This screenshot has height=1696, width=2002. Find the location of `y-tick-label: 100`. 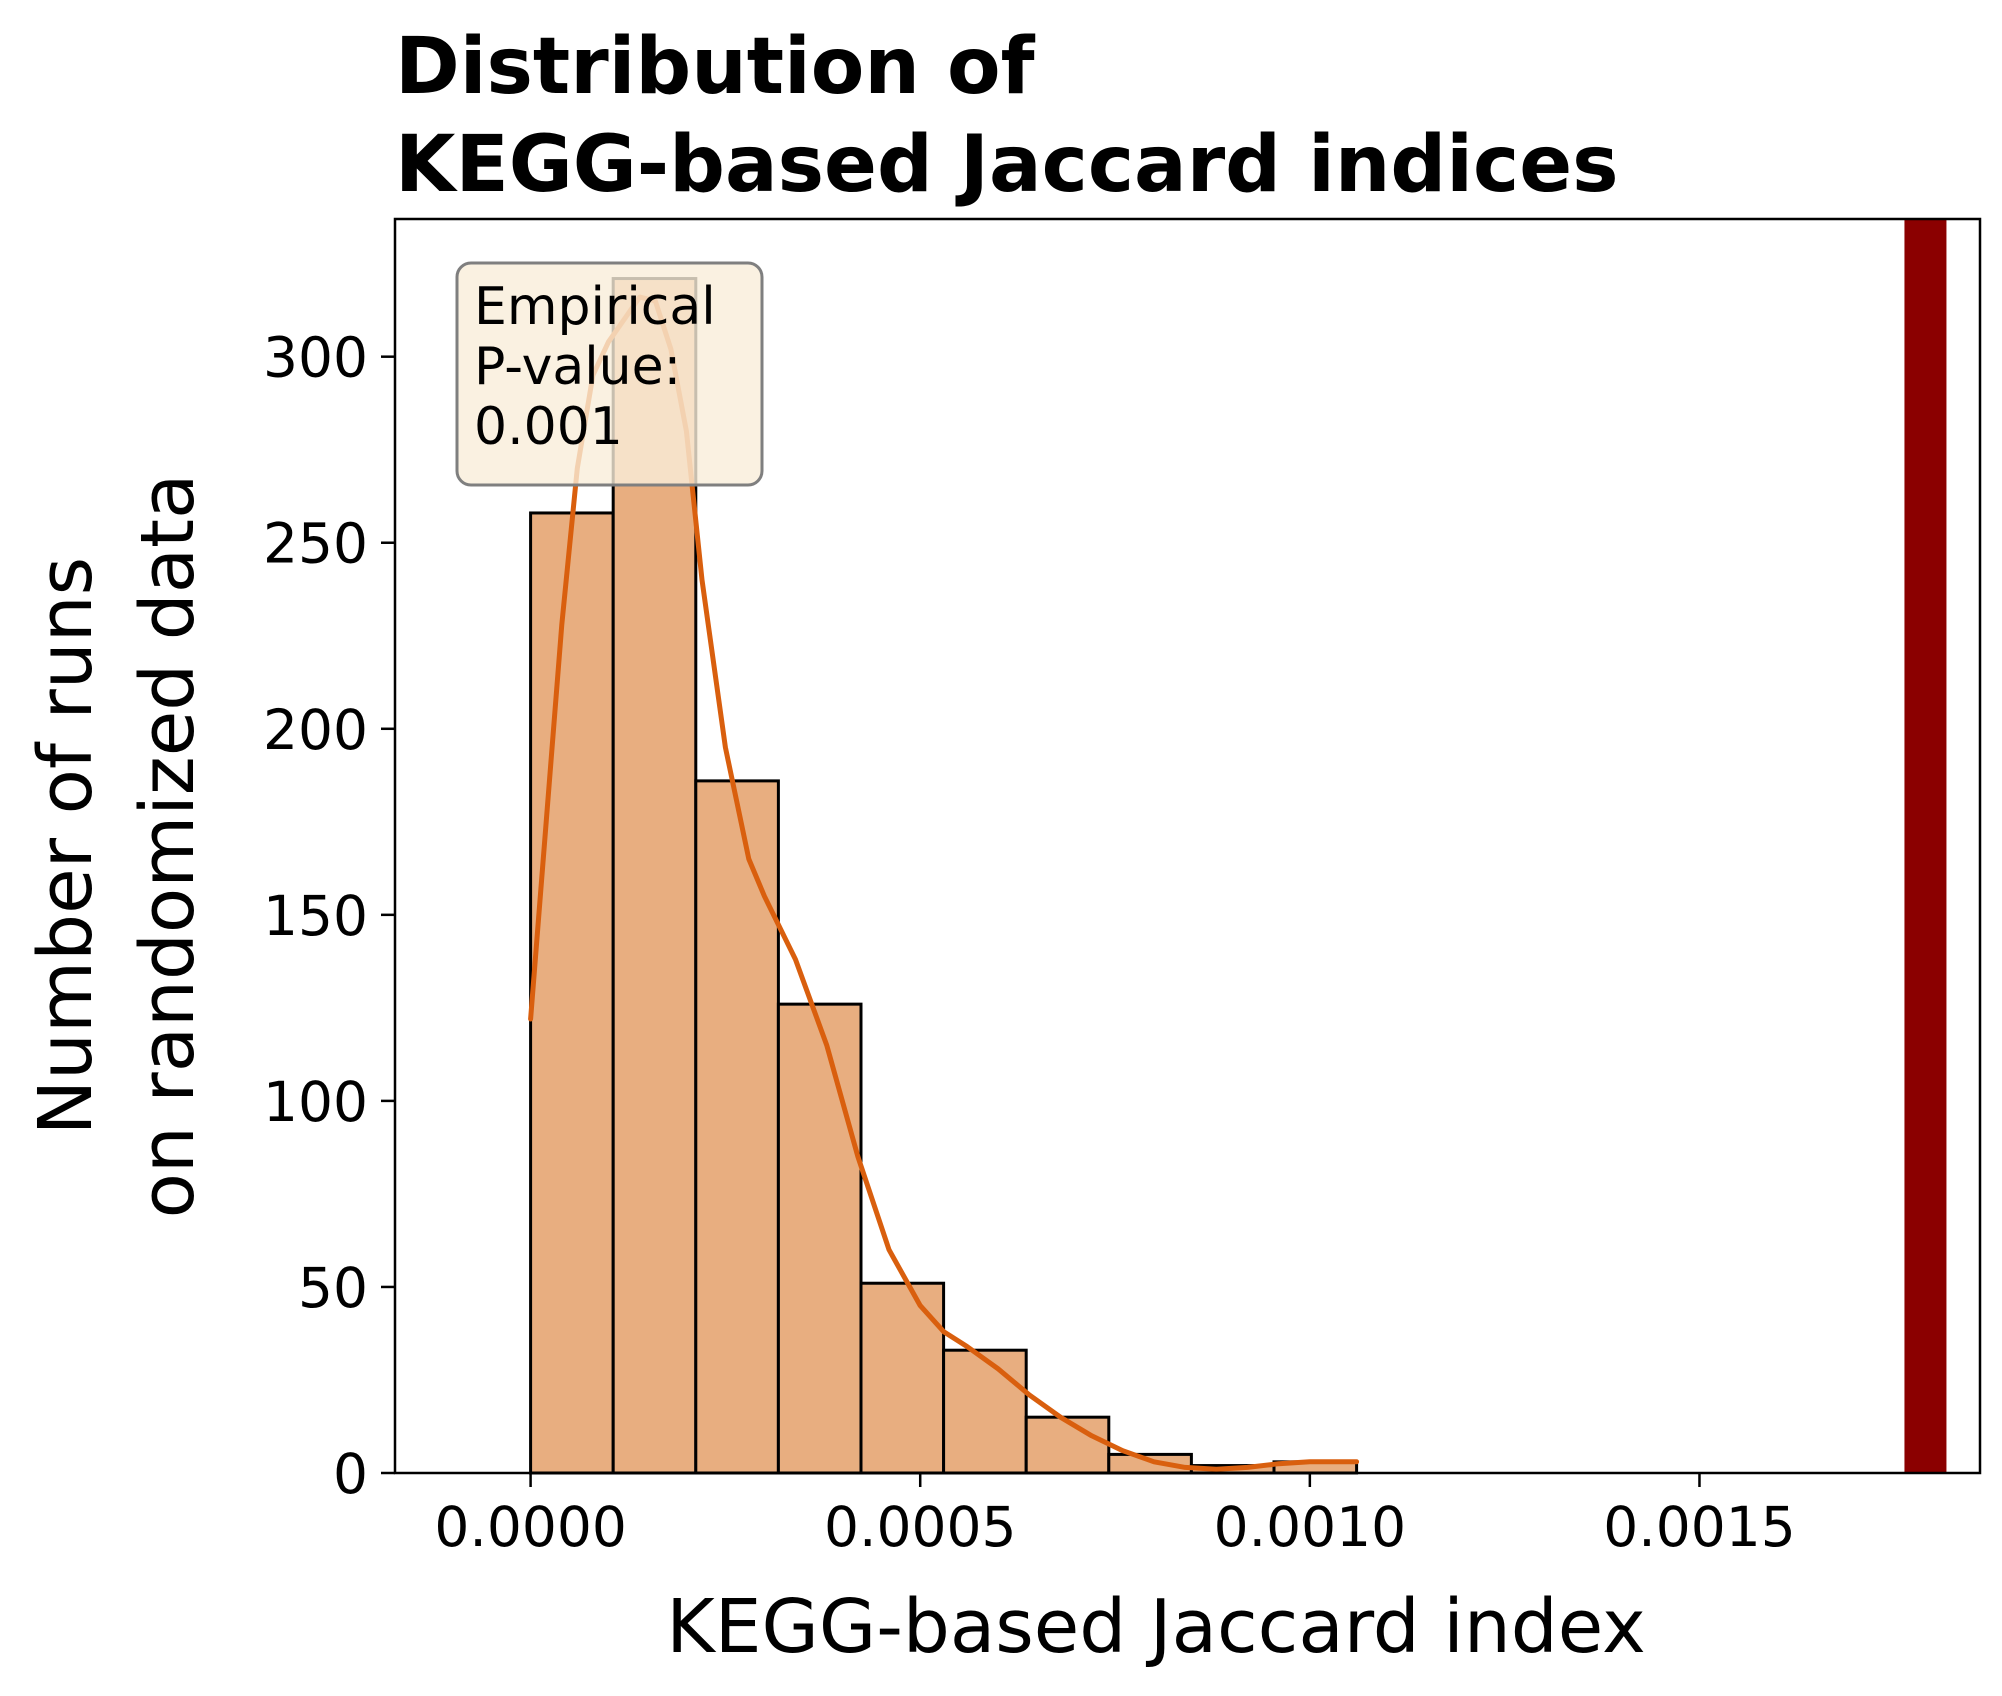

y-tick-label: 100 is located at coordinates (315, 1102).